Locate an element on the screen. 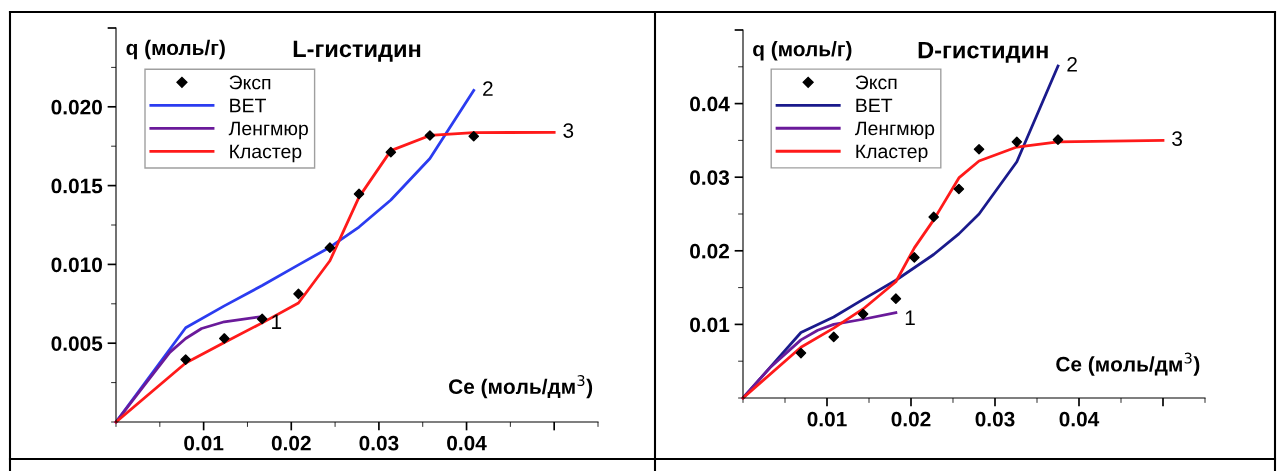  y-tick-label: 0.015 is located at coordinates (77, 186).